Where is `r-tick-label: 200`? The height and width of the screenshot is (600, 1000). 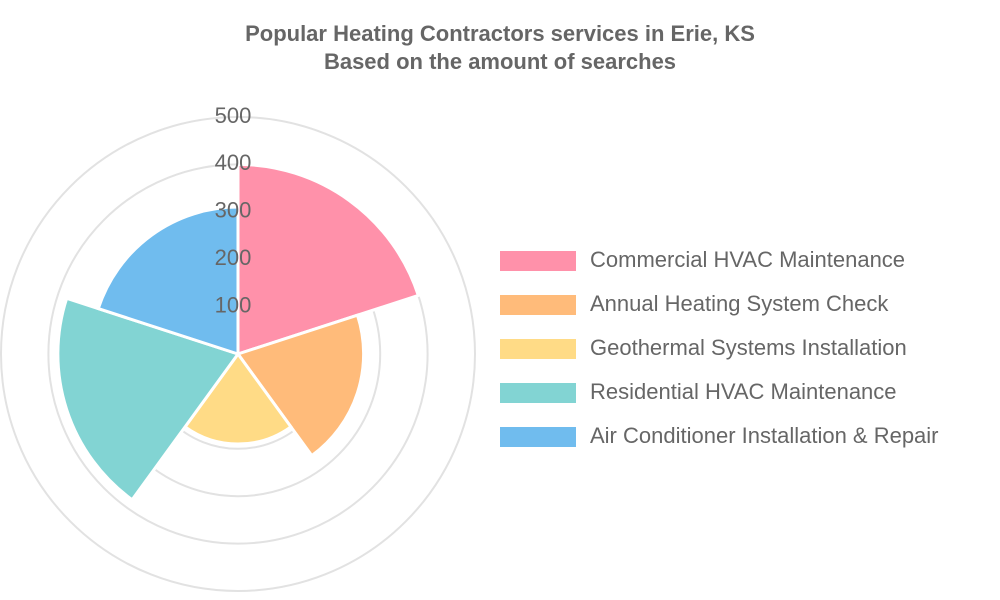
r-tick-label: 200 is located at coordinates (233, 257).